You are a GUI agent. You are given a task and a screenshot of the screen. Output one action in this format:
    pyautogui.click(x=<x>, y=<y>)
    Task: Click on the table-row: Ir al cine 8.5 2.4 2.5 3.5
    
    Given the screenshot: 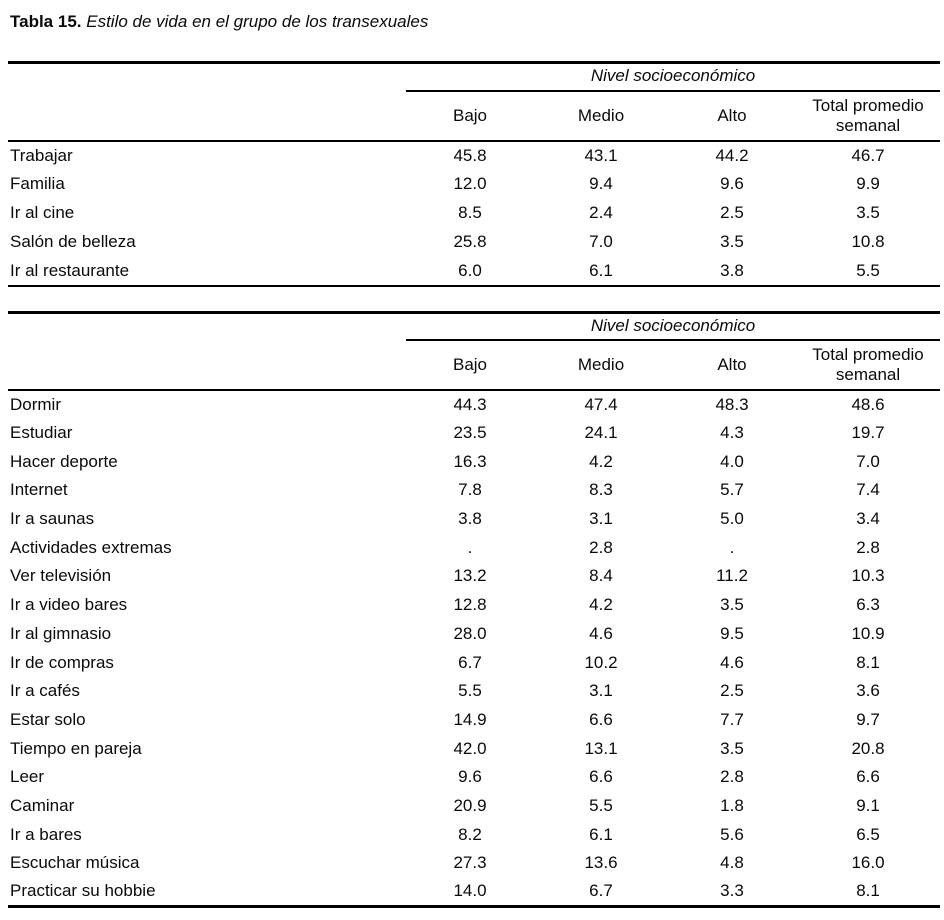 What is the action you would take?
    pyautogui.click(x=474, y=213)
    